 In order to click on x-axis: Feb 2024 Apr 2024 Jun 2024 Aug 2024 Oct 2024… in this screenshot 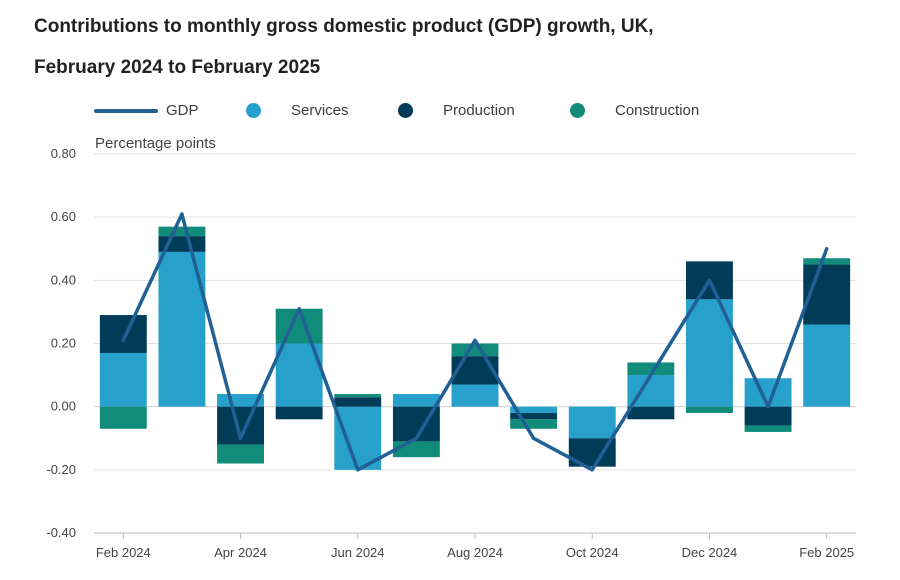, I will do `click(475, 546)`.